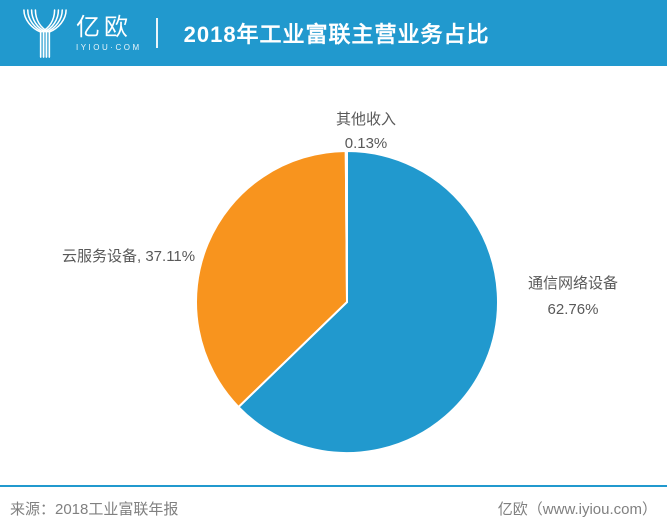  Describe the element at coordinates (573, 283) in the screenshot. I see `label-comm-equipment-name: 通信网络设备` at that location.